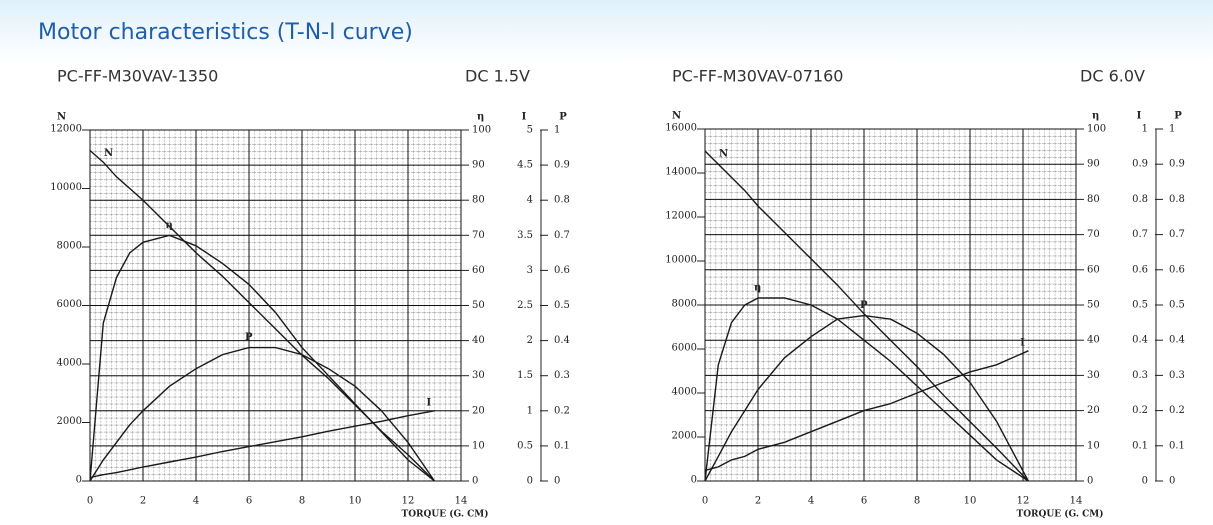  What do you see at coordinates (1140, 375) in the screenshot?
I see `y3-tick-label: 0.3` at bounding box center [1140, 375].